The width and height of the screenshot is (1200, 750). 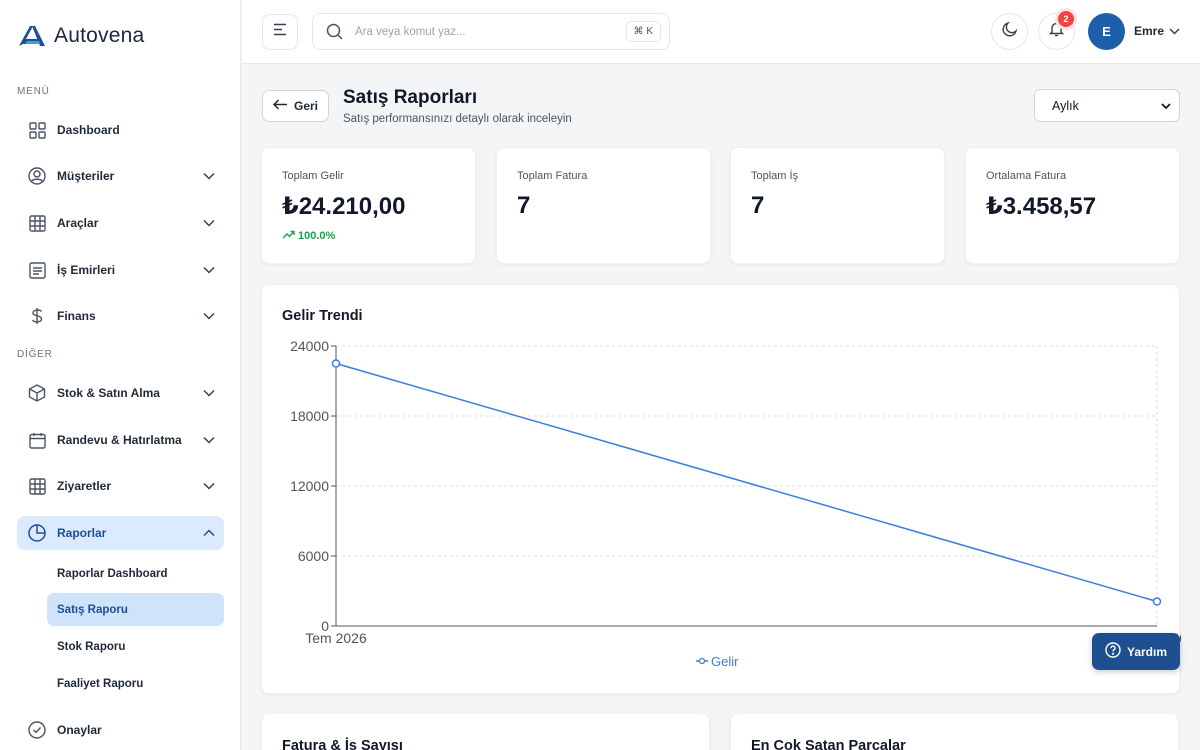 I want to click on card-title: Fatura & İş Sayısı, so click(x=342, y=744).